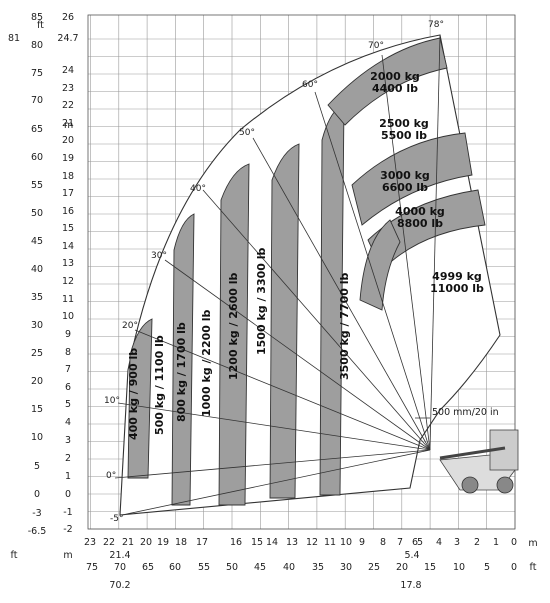  I want to click on x-ft-tick: 75, so click(92, 567).